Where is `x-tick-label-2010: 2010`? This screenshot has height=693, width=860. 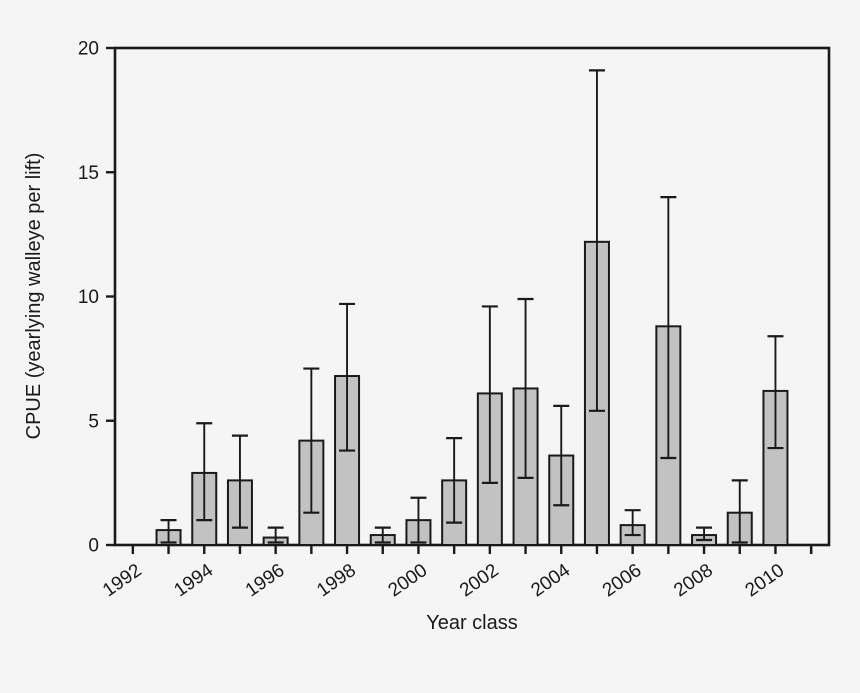 x-tick-label-2010: 2010 is located at coordinates (765, 580).